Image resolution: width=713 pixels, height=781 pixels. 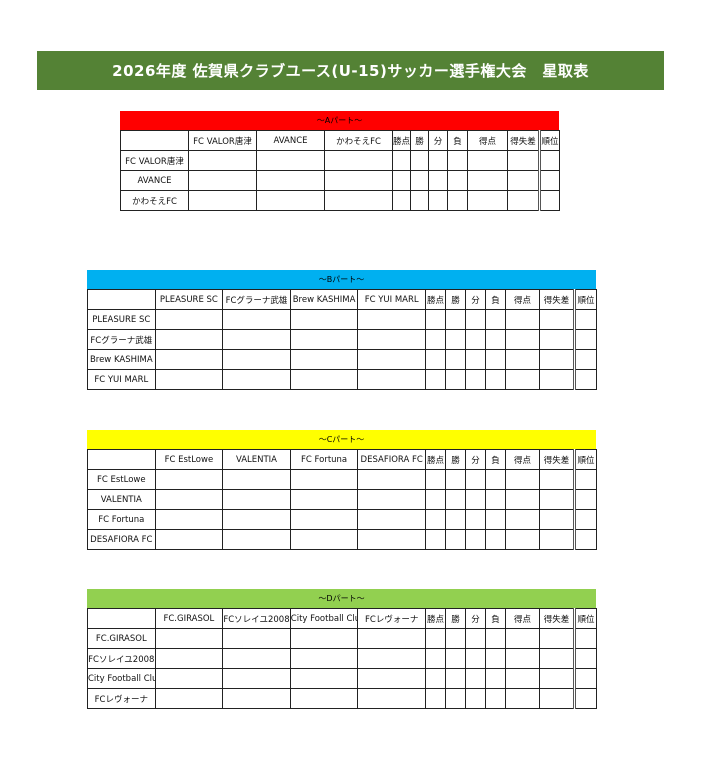 What do you see at coordinates (391, 459) in the screenshot?
I see `column-team-header: DESAFIORA FC` at bounding box center [391, 459].